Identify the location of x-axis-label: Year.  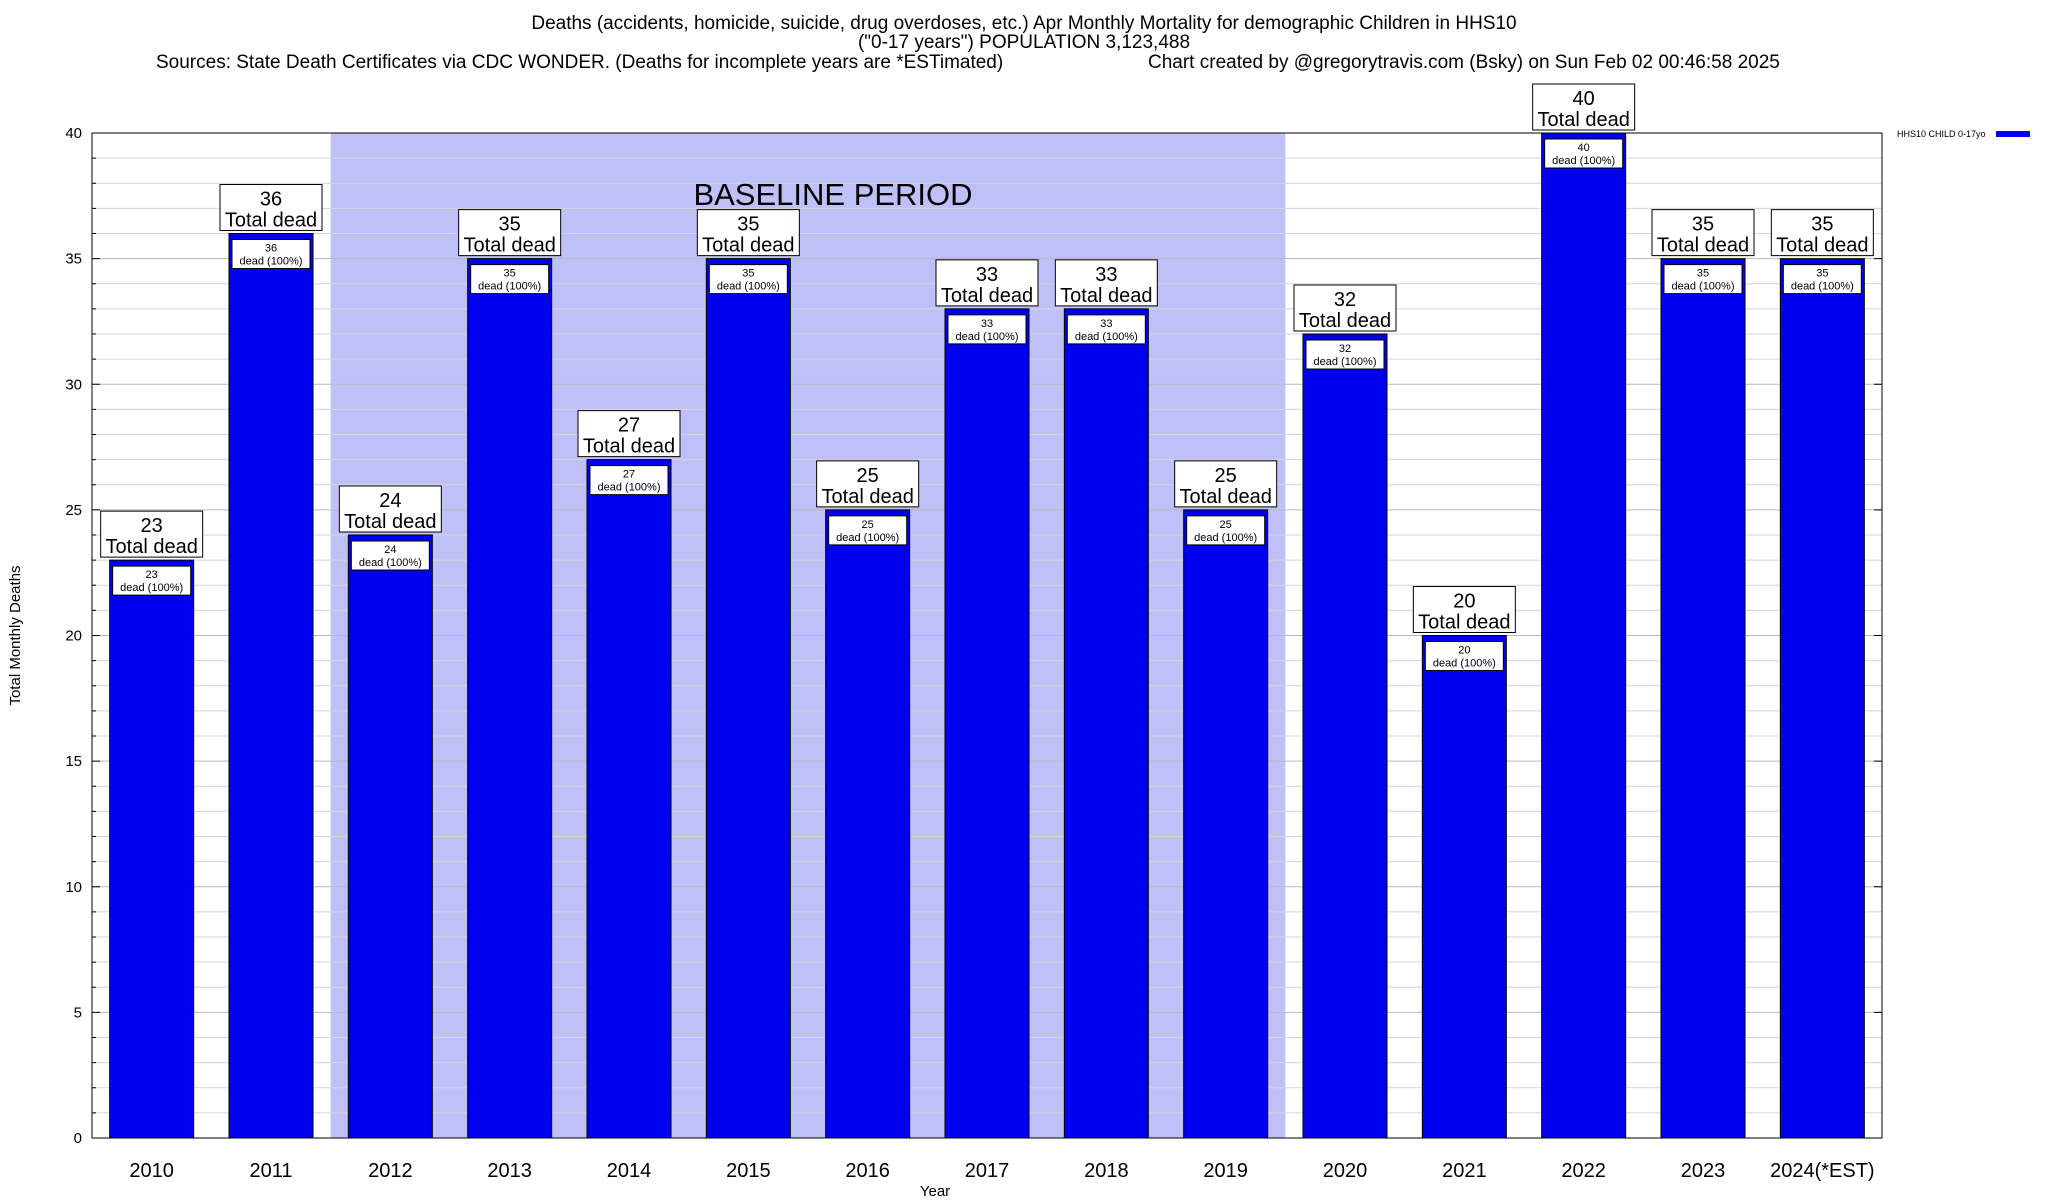
(935, 1191).